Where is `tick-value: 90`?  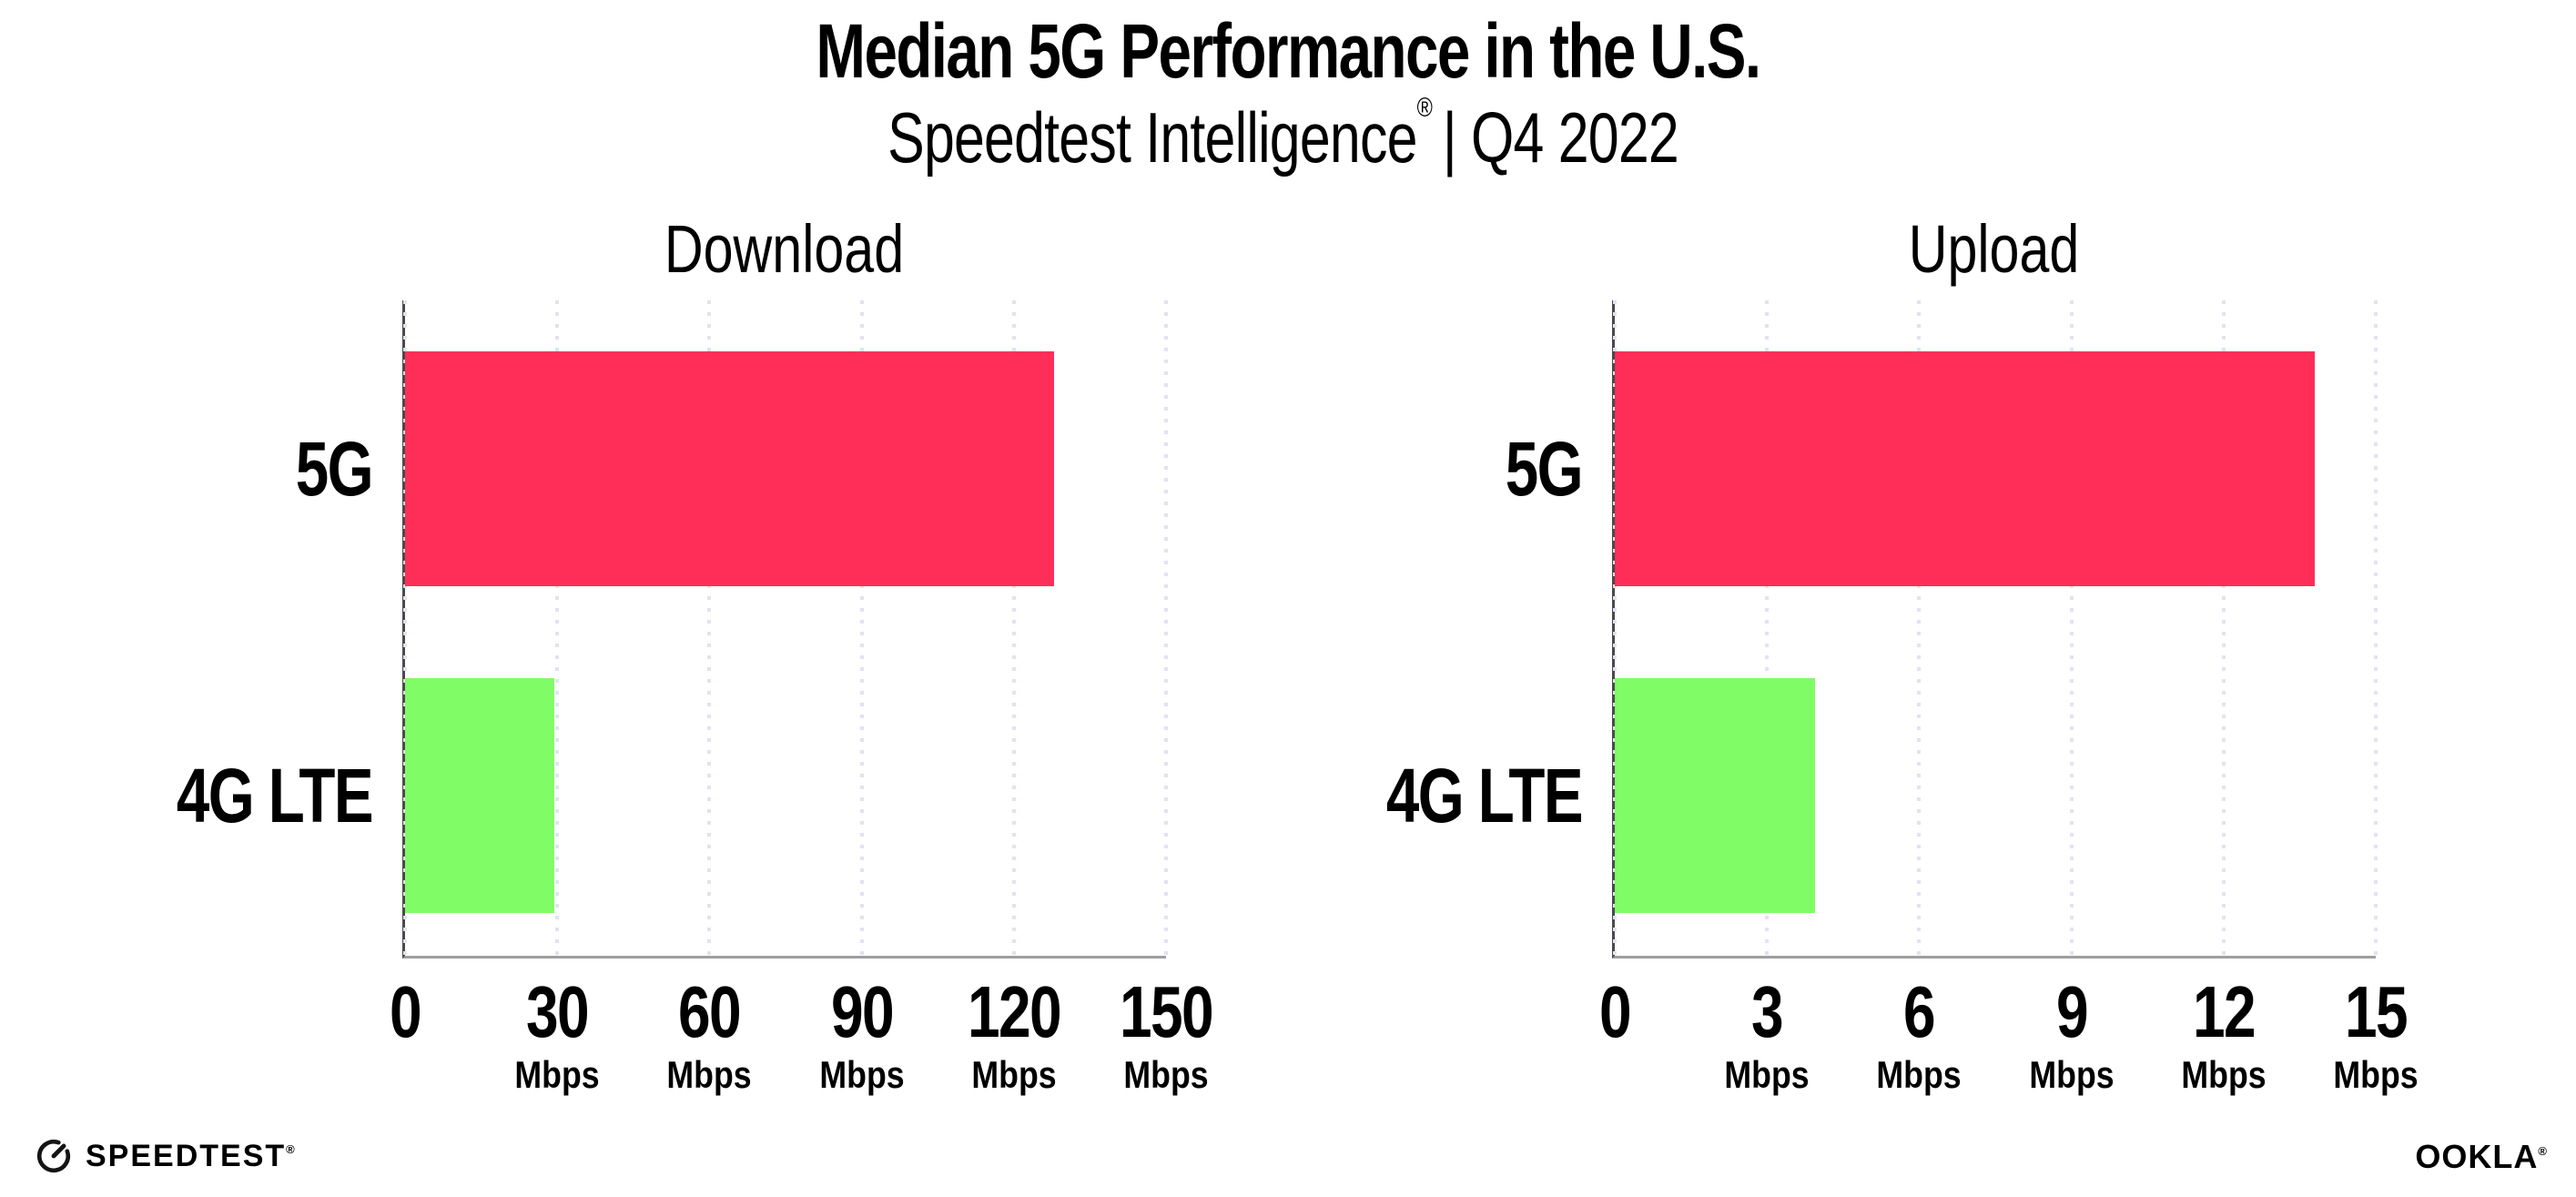
tick-value: 90 is located at coordinates (862, 1011).